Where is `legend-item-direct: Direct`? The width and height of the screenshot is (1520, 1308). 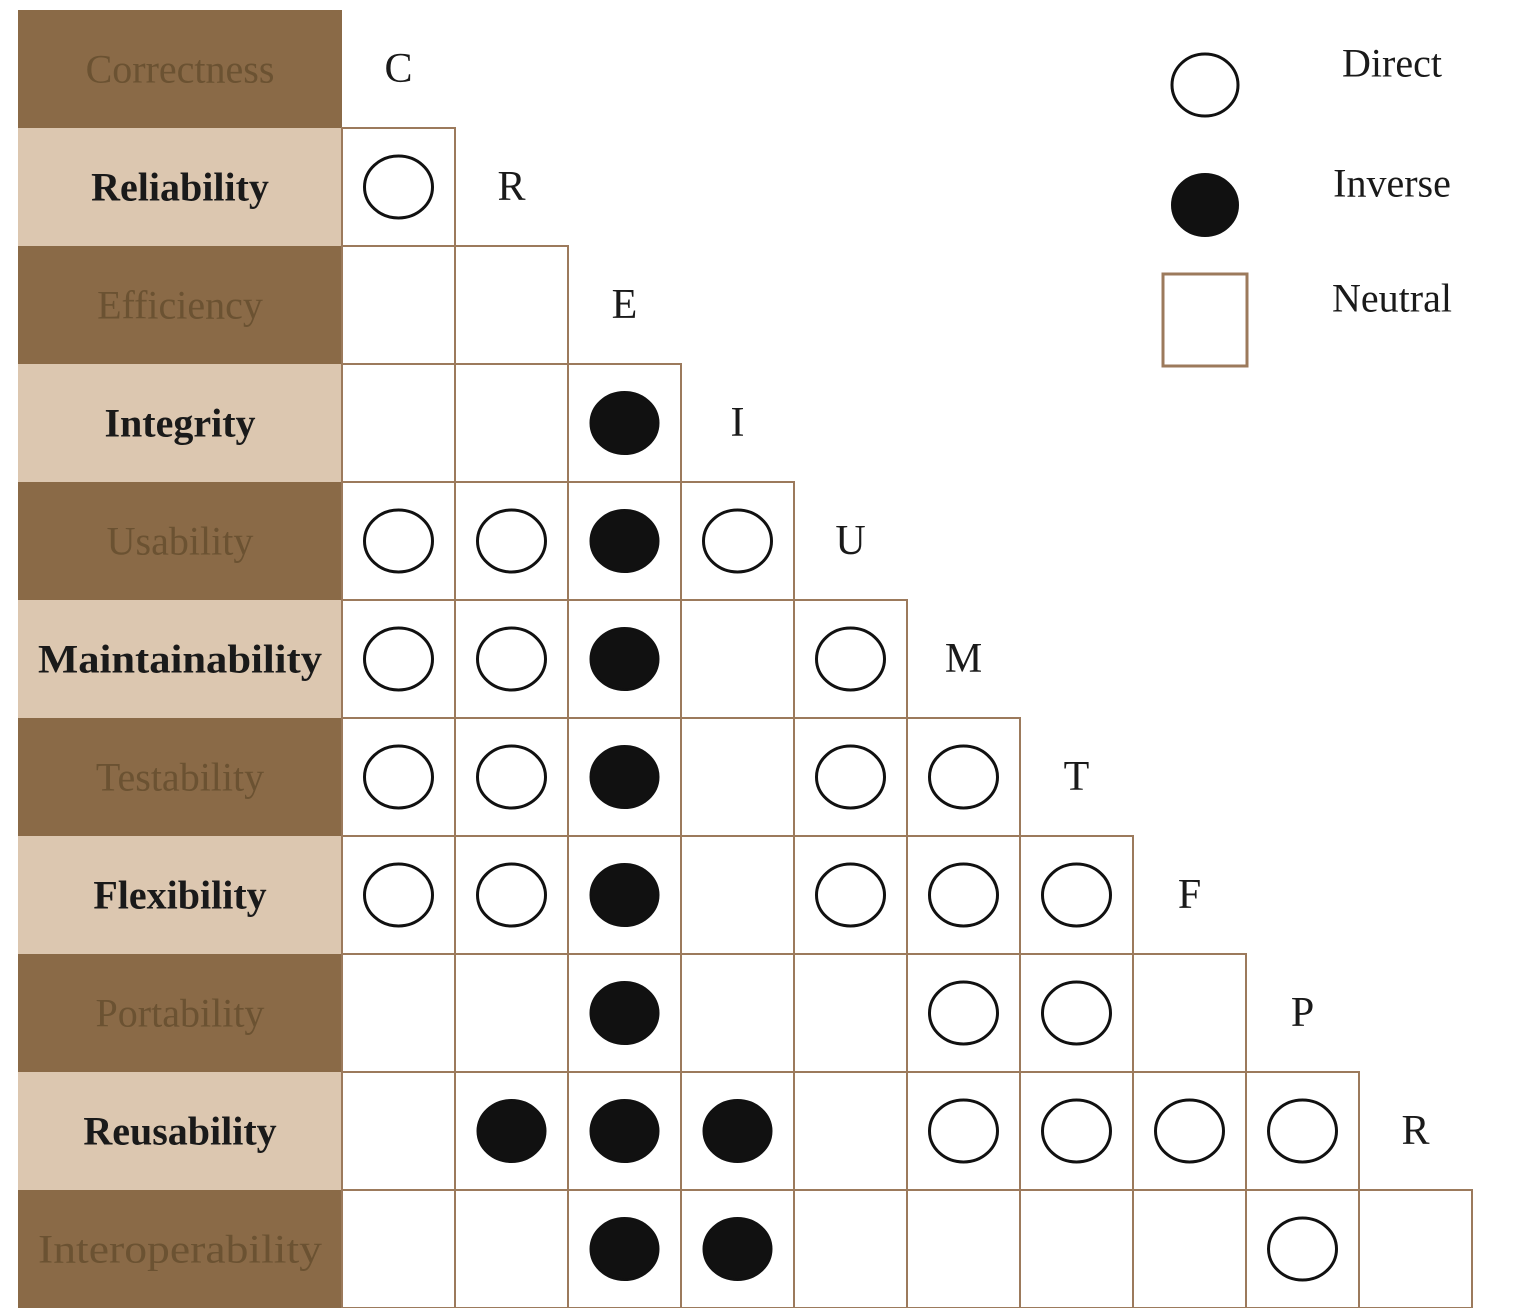 legend-item-direct: Direct is located at coordinates (1306, 79).